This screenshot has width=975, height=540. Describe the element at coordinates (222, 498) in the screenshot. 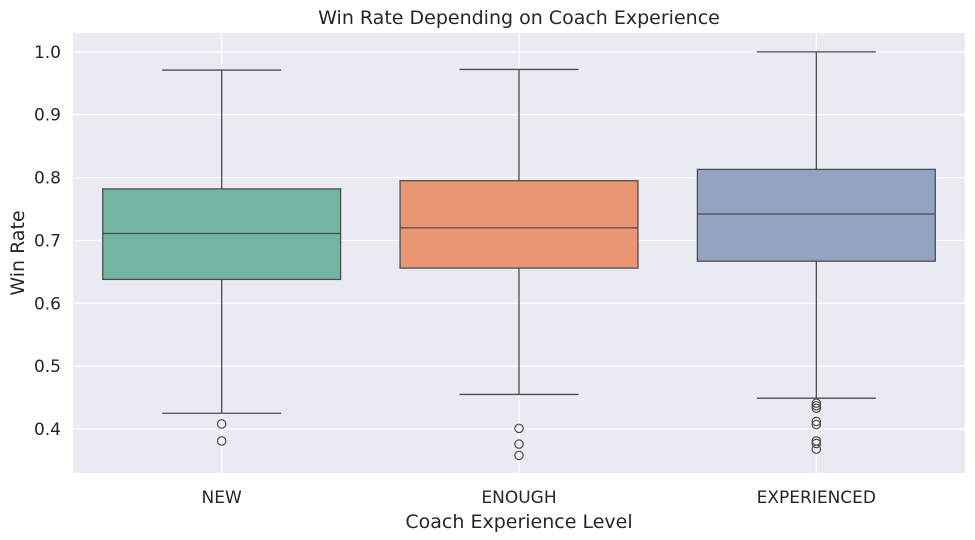

I see `x-tick-label: NEW` at that location.